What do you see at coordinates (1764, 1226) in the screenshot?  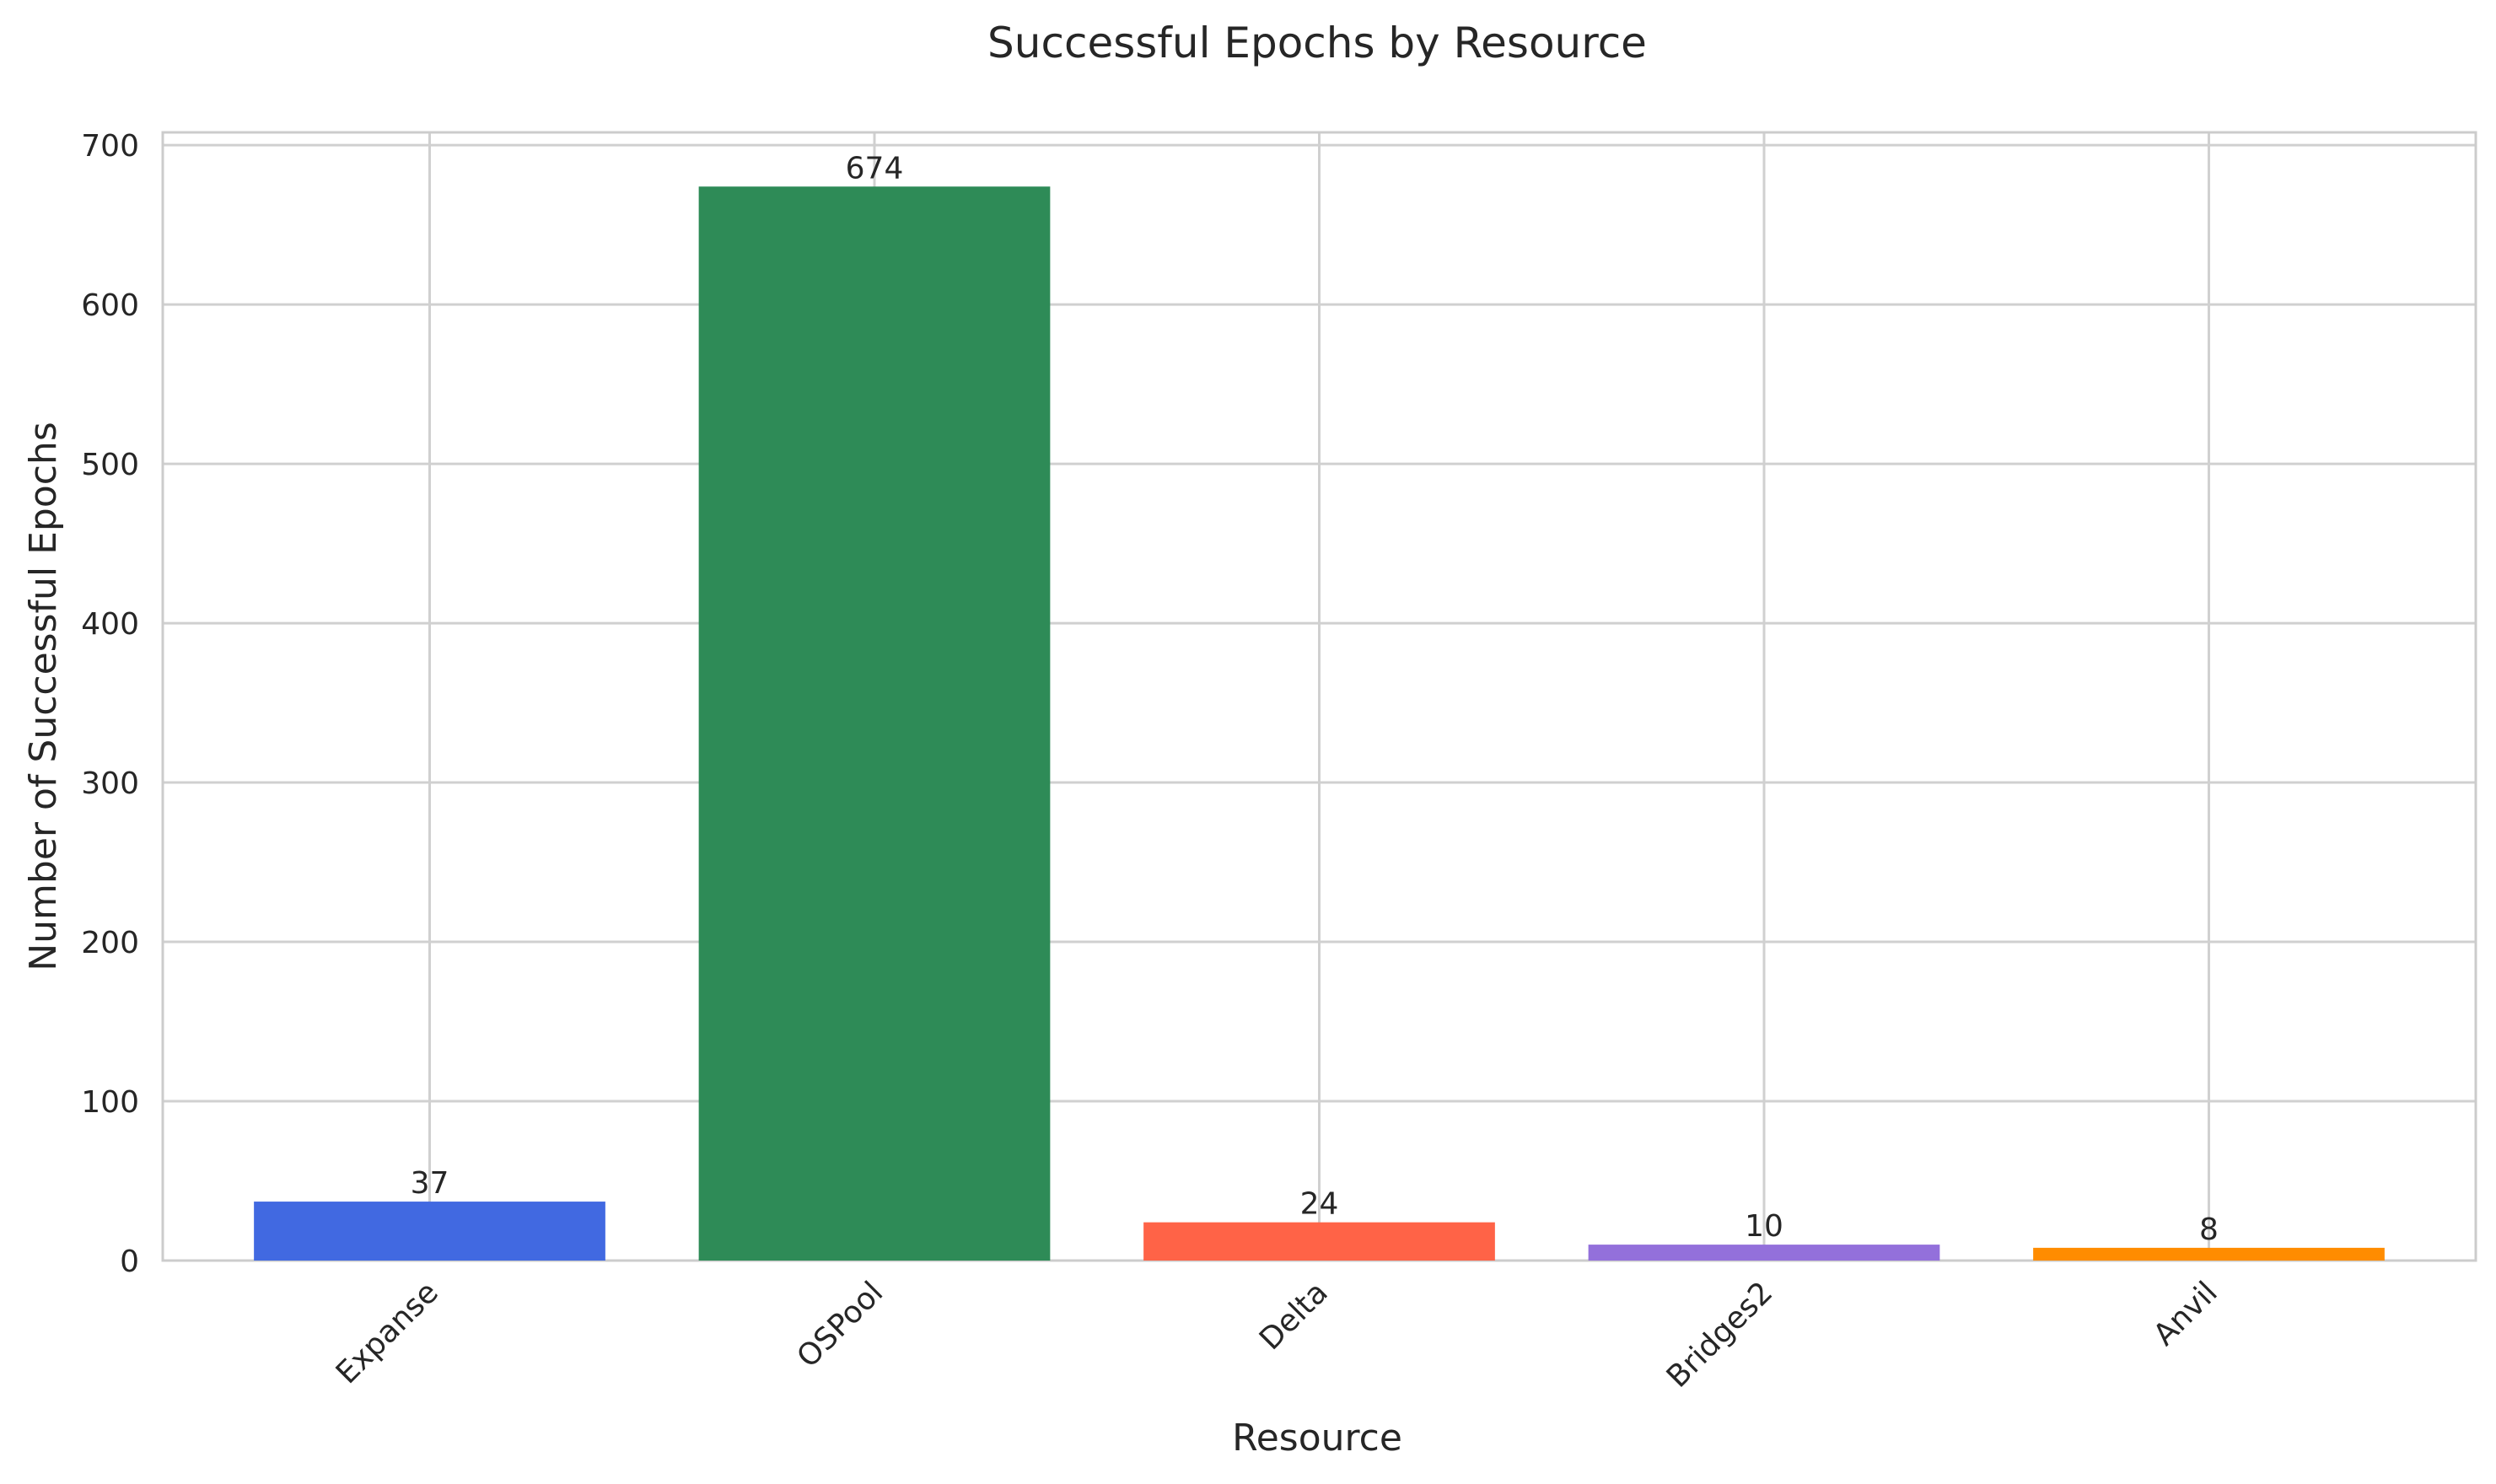 I see `data-label: 10` at bounding box center [1764, 1226].